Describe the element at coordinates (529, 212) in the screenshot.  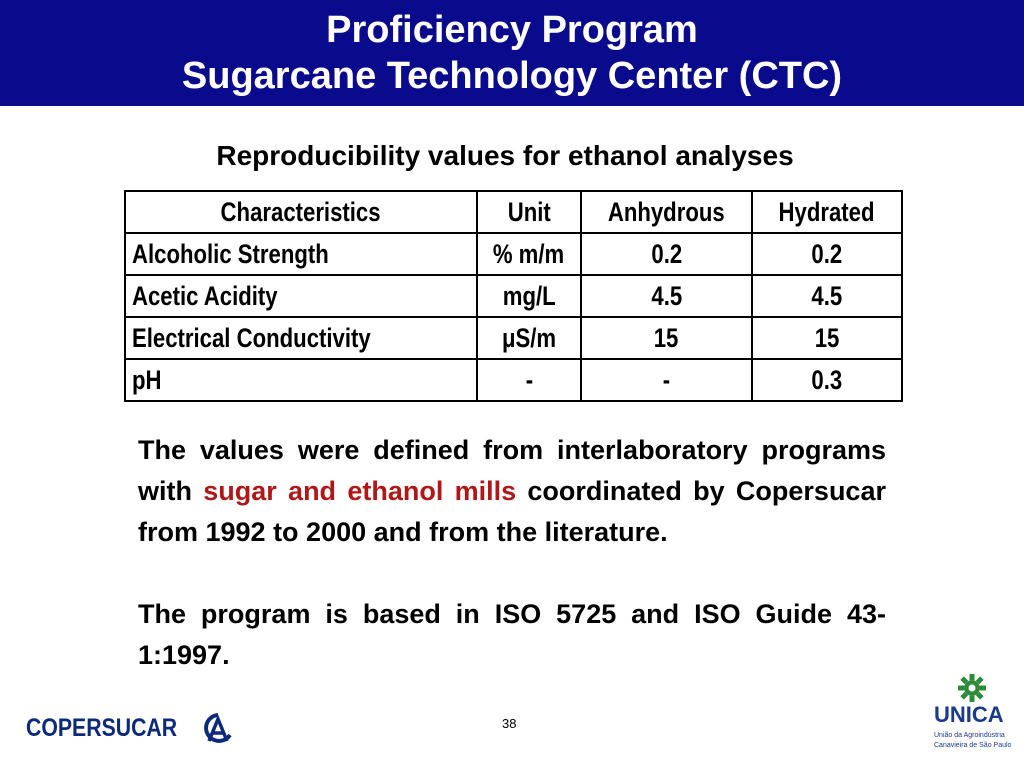
I see `column-header: Unit` at that location.